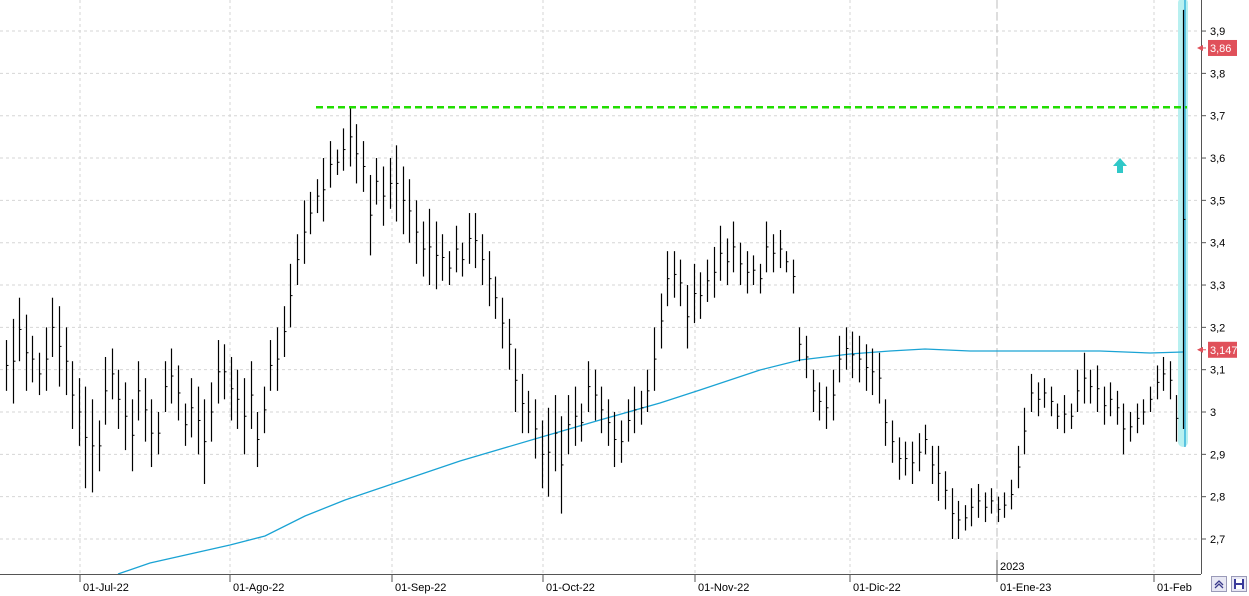 Image resolution: width=1249 pixels, height=596 pixels. What do you see at coordinates (1217, 540) in the screenshot?
I see `y-tick-label: 2,7` at bounding box center [1217, 540].